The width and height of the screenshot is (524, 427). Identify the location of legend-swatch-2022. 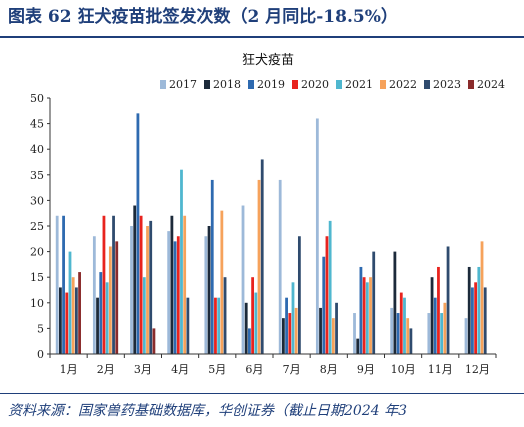
(383, 84).